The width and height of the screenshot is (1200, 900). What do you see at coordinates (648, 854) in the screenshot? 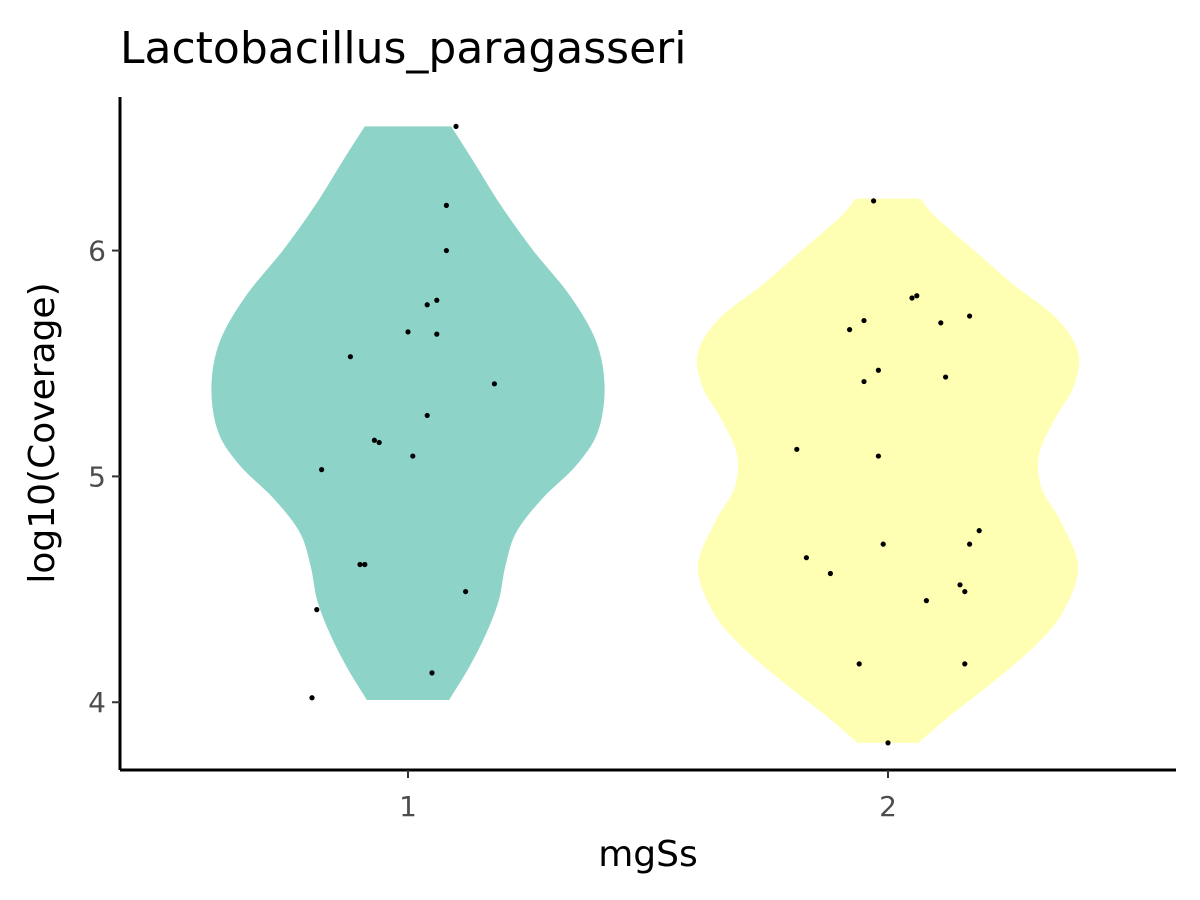
I see `x-axis-title: mgSs` at bounding box center [648, 854].